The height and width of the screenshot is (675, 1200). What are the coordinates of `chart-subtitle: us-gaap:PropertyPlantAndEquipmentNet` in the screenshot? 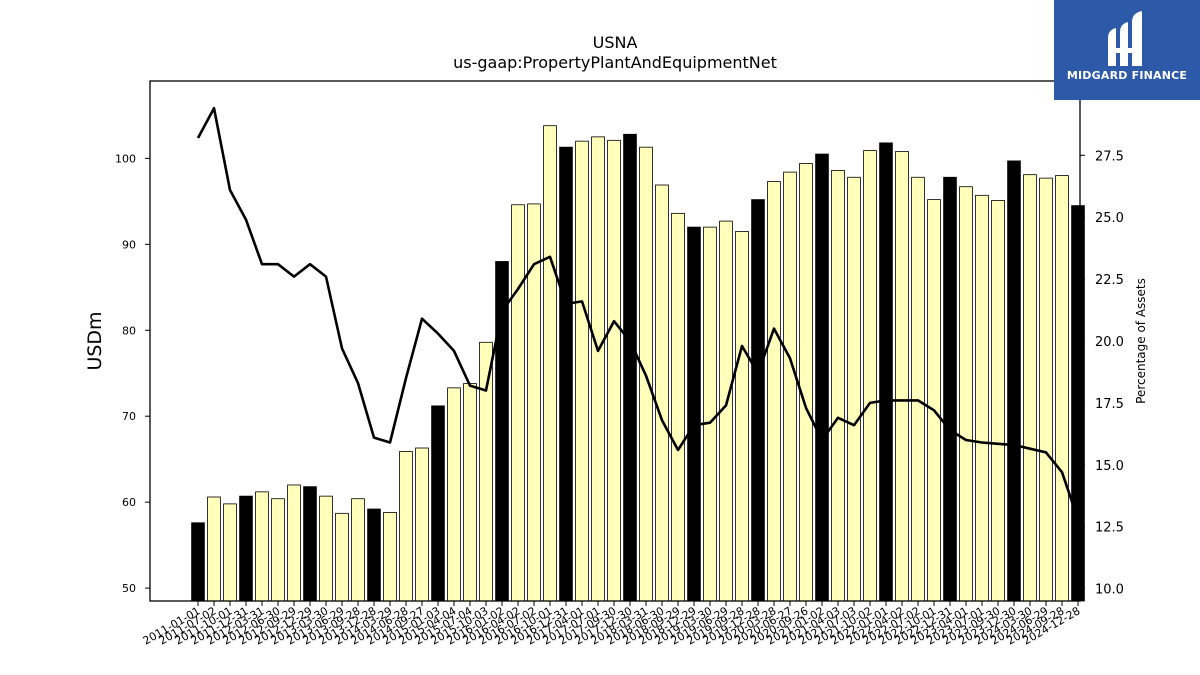 It's located at (615, 62).